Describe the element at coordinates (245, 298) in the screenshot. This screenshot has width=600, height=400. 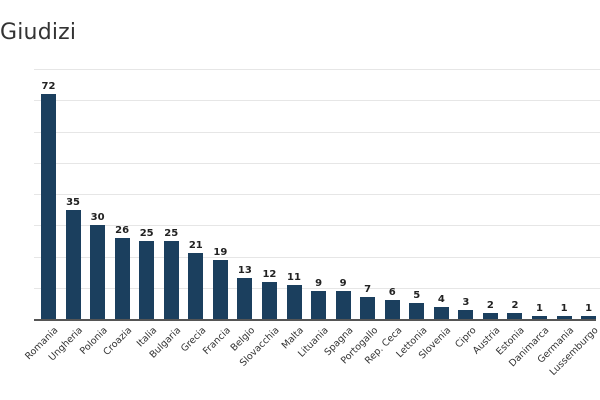
I see `bar-belgio` at that location.